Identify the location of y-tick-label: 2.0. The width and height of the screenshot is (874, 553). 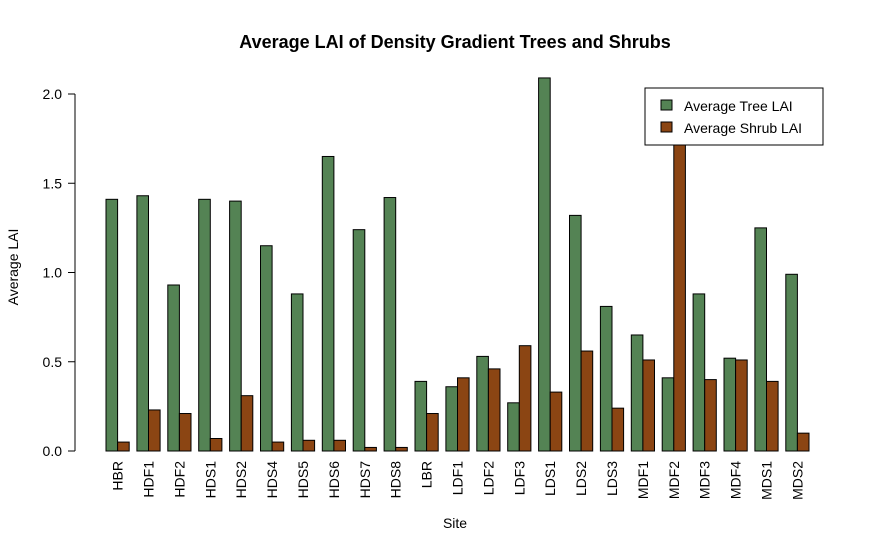
(53, 94).